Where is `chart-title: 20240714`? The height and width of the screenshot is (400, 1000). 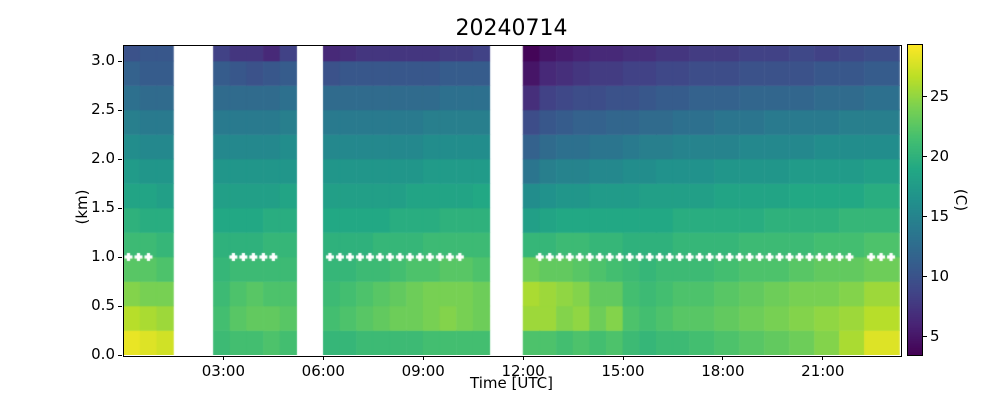
chart-title: 20240714 is located at coordinates (511, 28).